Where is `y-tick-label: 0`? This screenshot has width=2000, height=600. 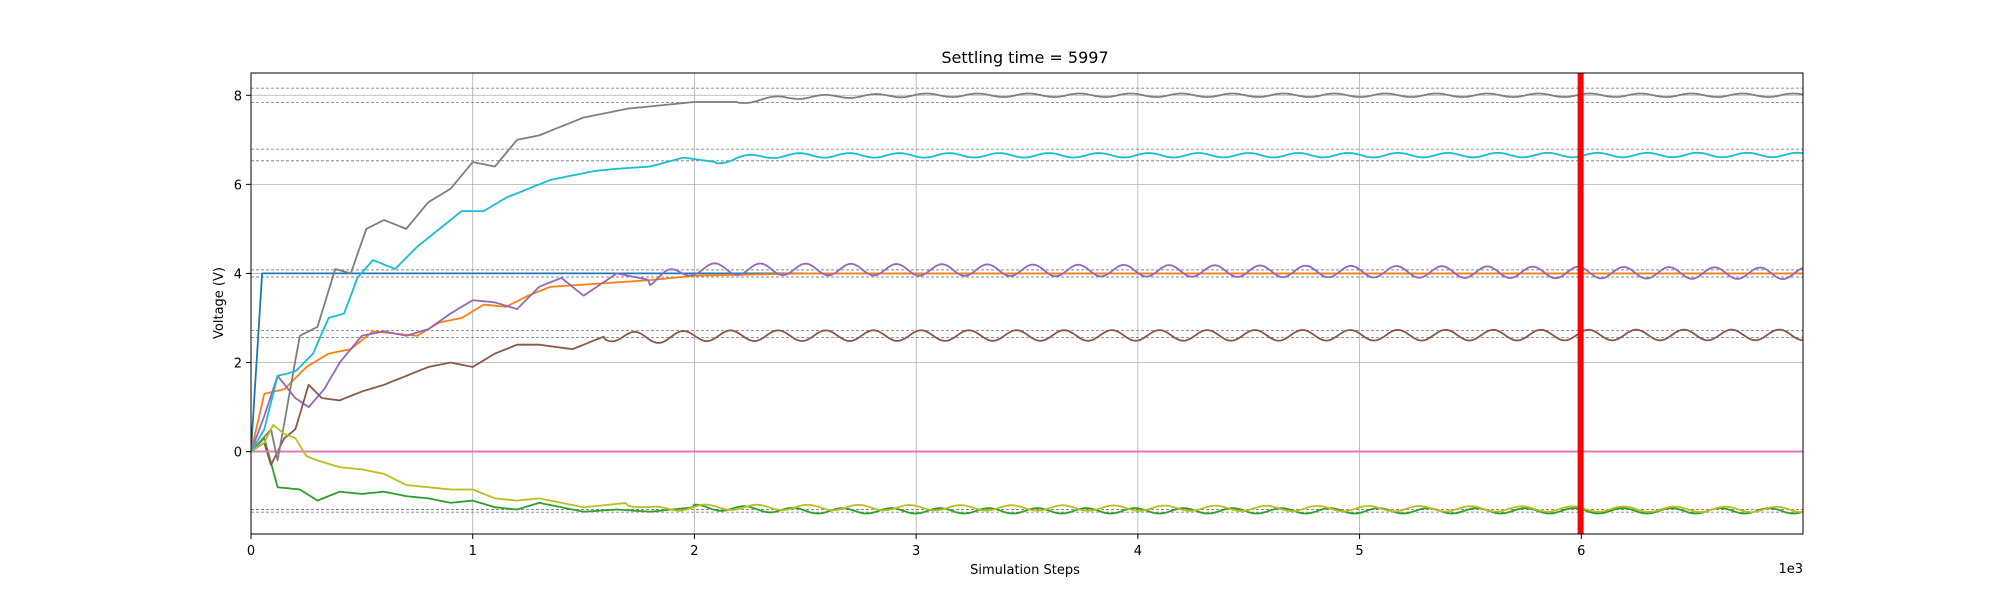 y-tick-label: 0 is located at coordinates (238, 453).